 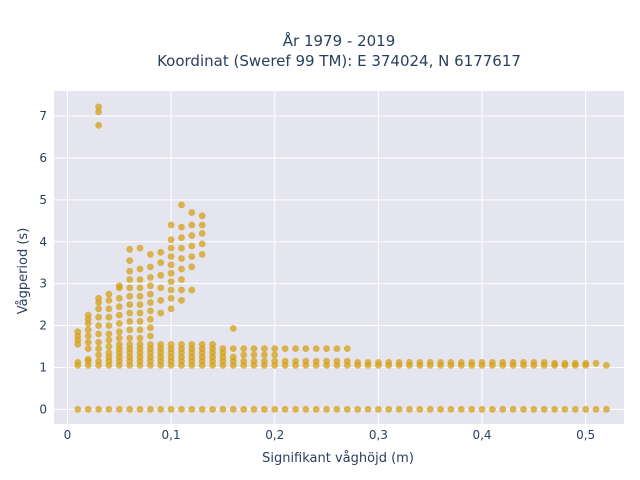 What do you see at coordinates (68, 435) in the screenshot?
I see `x-tick-label: 0` at bounding box center [68, 435].